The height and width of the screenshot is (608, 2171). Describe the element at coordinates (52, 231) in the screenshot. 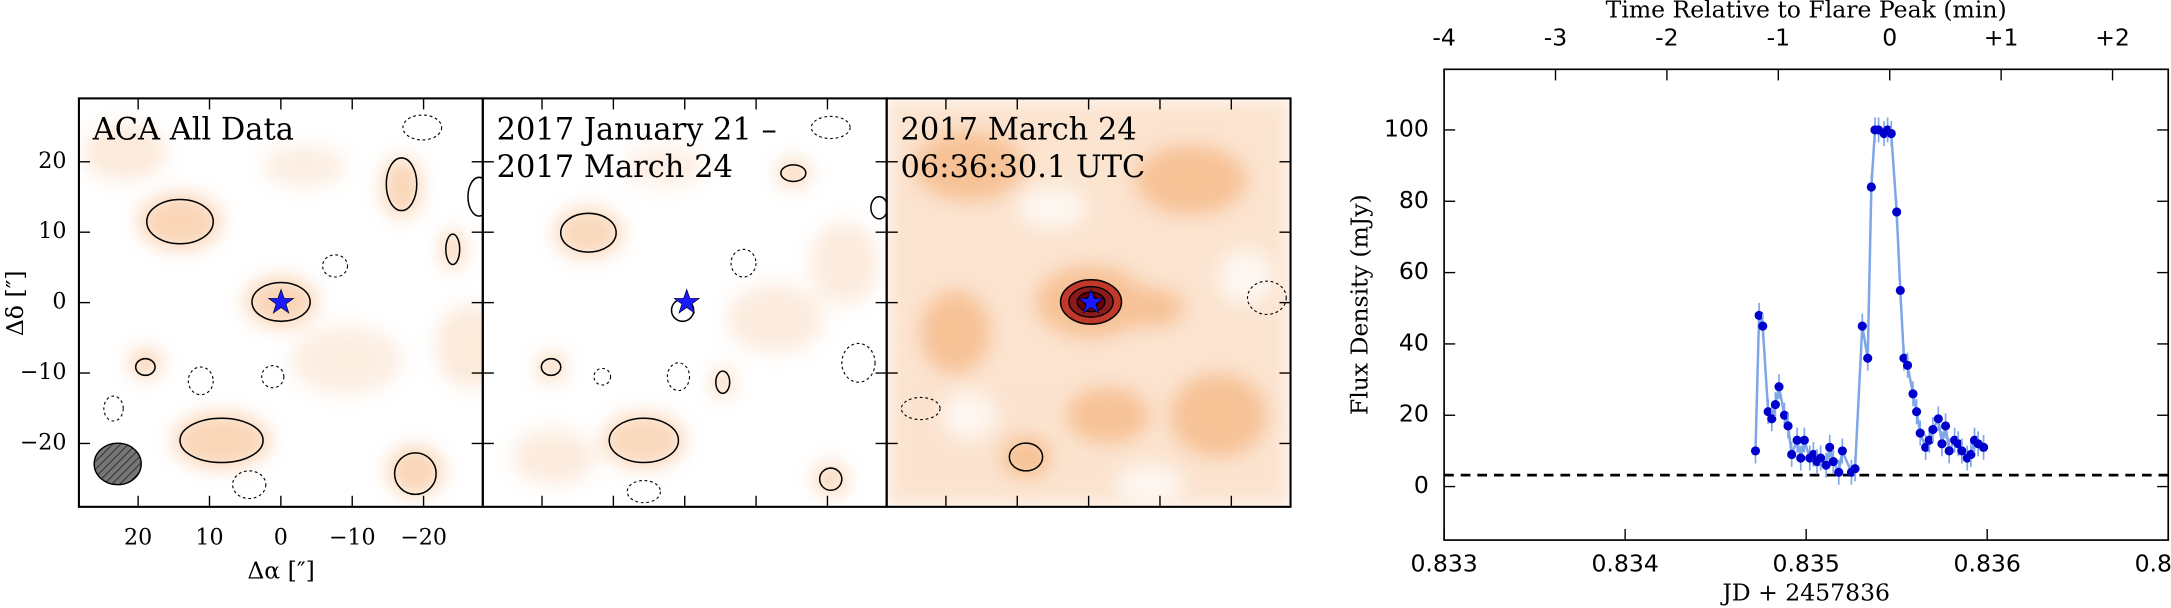

I see `y-tick-label: 10` at that location.